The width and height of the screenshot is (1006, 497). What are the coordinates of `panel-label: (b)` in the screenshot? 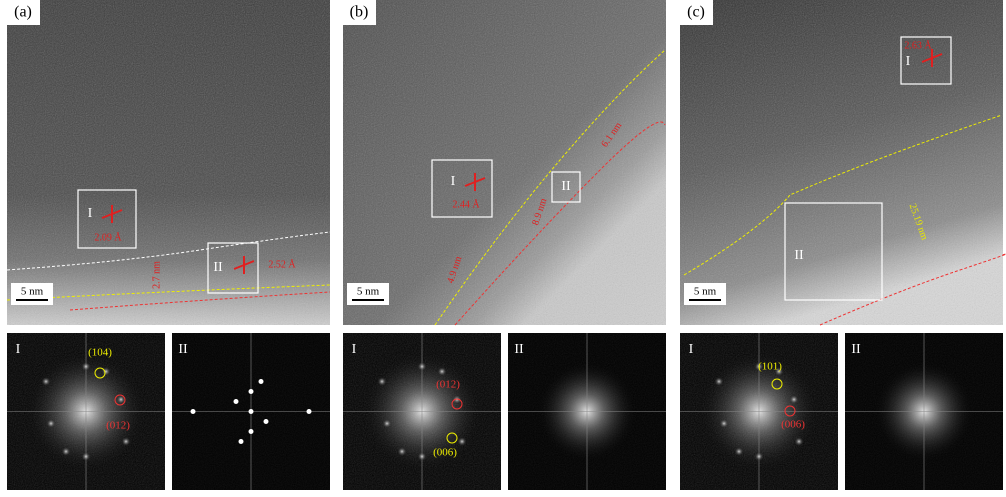 It's located at (359, 12).